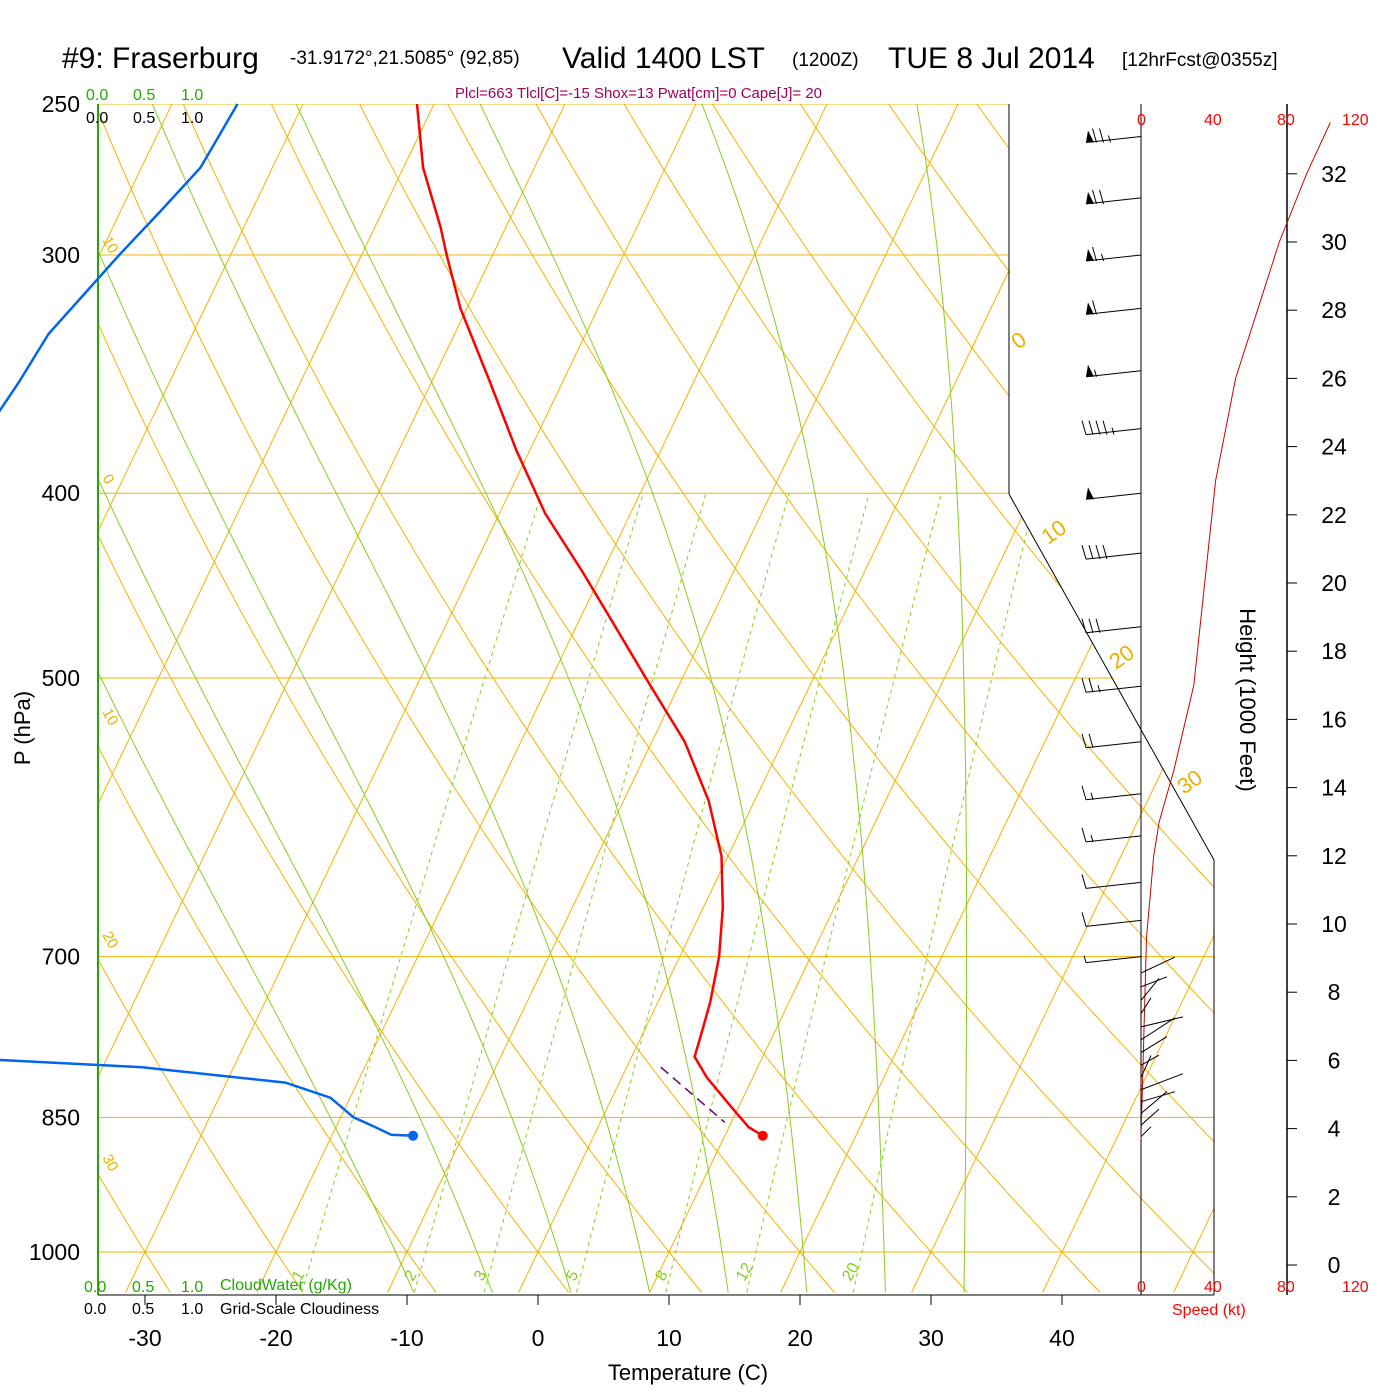  I want to click on x-tick-label: -10, so click(406, 1338).